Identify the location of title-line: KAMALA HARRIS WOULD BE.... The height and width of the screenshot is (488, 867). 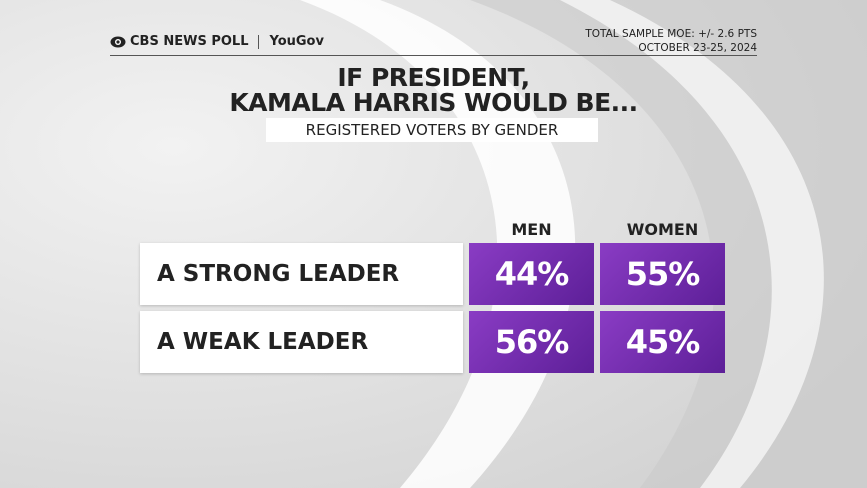
(433, 102).